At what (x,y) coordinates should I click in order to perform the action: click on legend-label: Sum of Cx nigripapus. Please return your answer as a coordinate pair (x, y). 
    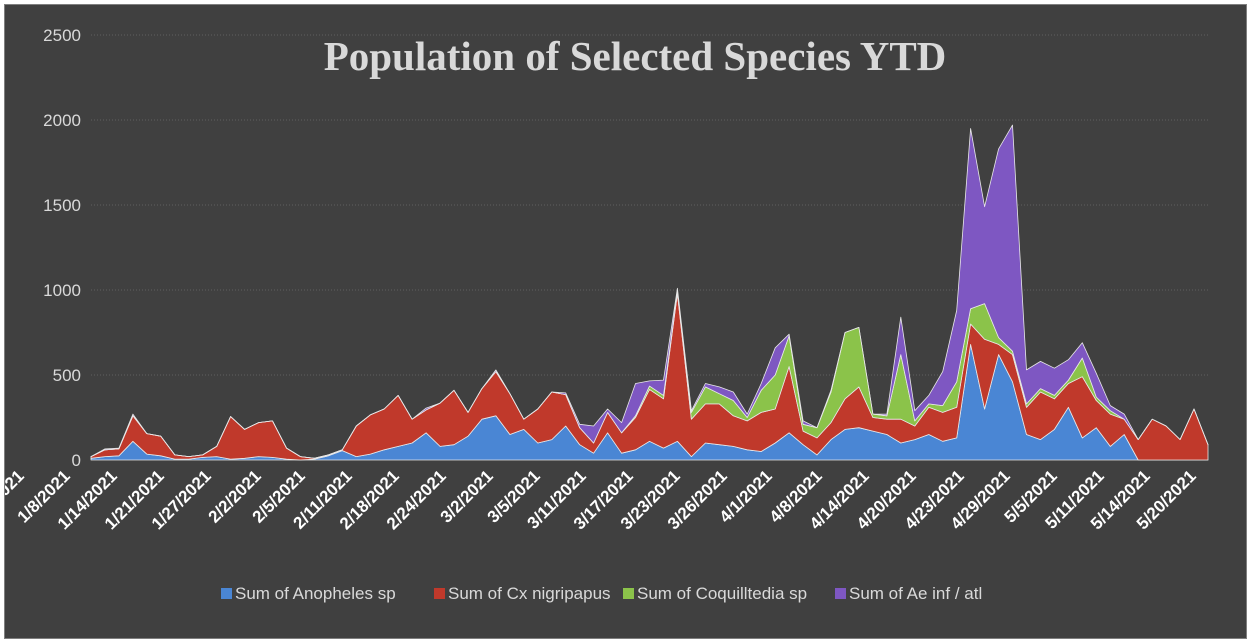
    Looking at the image, I should click on (529, 593).